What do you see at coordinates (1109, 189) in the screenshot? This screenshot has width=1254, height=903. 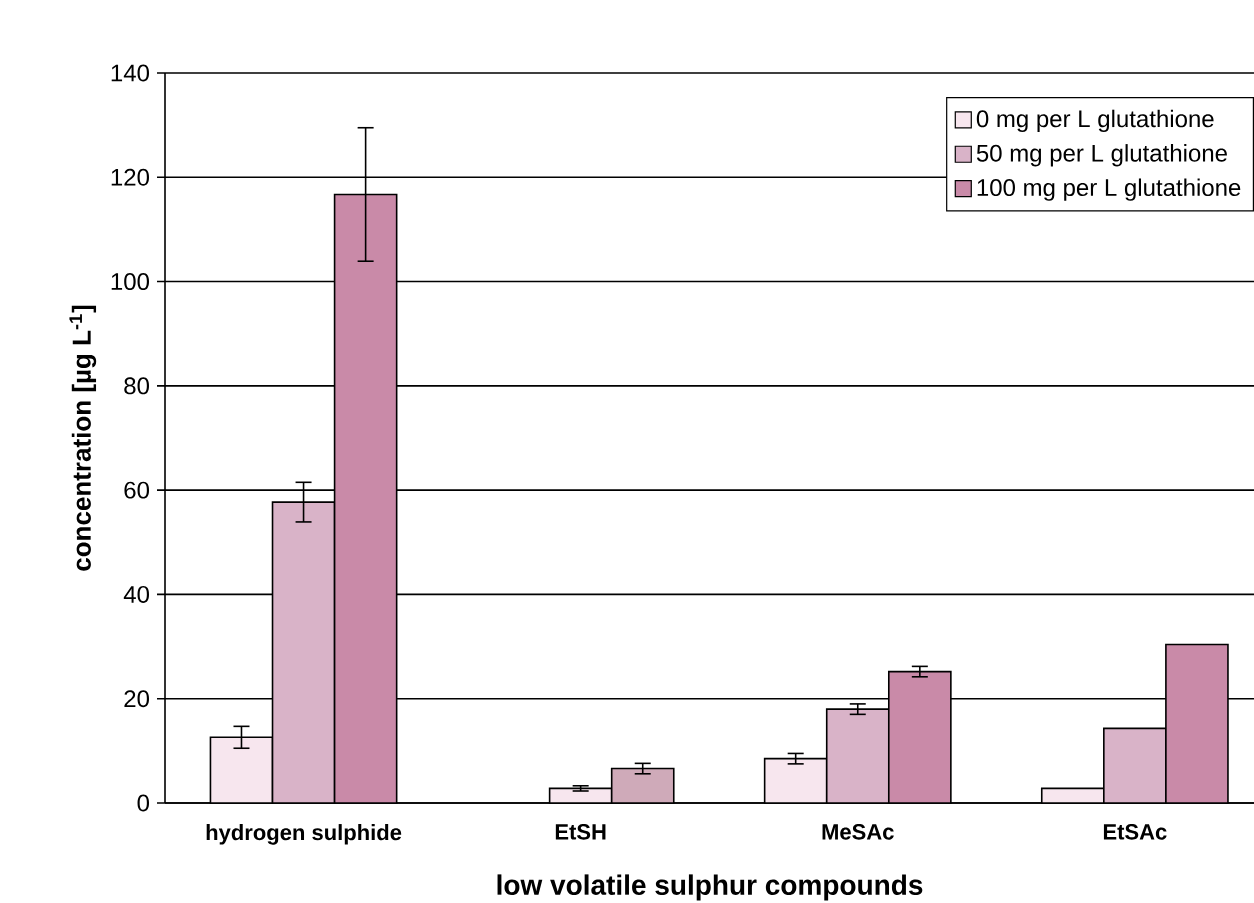 I see `legend-label: 100 mg per L glutathione` at bounding box center [1109, 189].